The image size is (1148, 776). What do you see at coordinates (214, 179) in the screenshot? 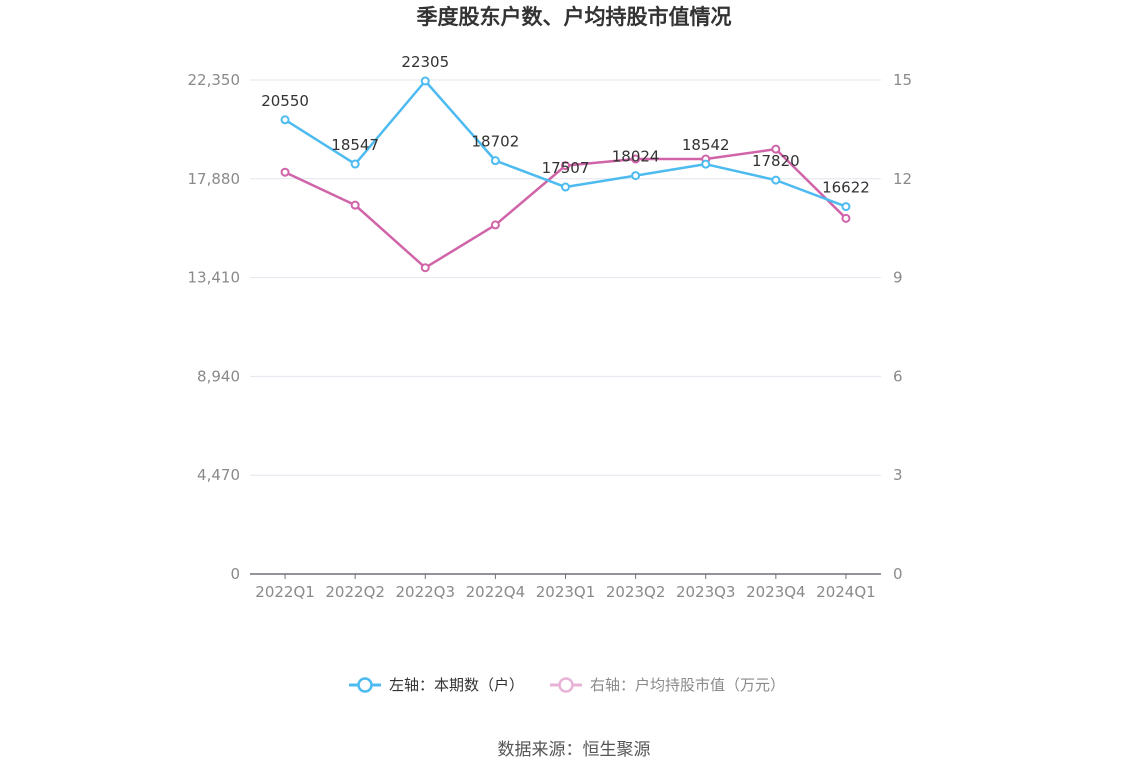
I see `left-tick-label: 17,880` at bounding box center [214, 179].